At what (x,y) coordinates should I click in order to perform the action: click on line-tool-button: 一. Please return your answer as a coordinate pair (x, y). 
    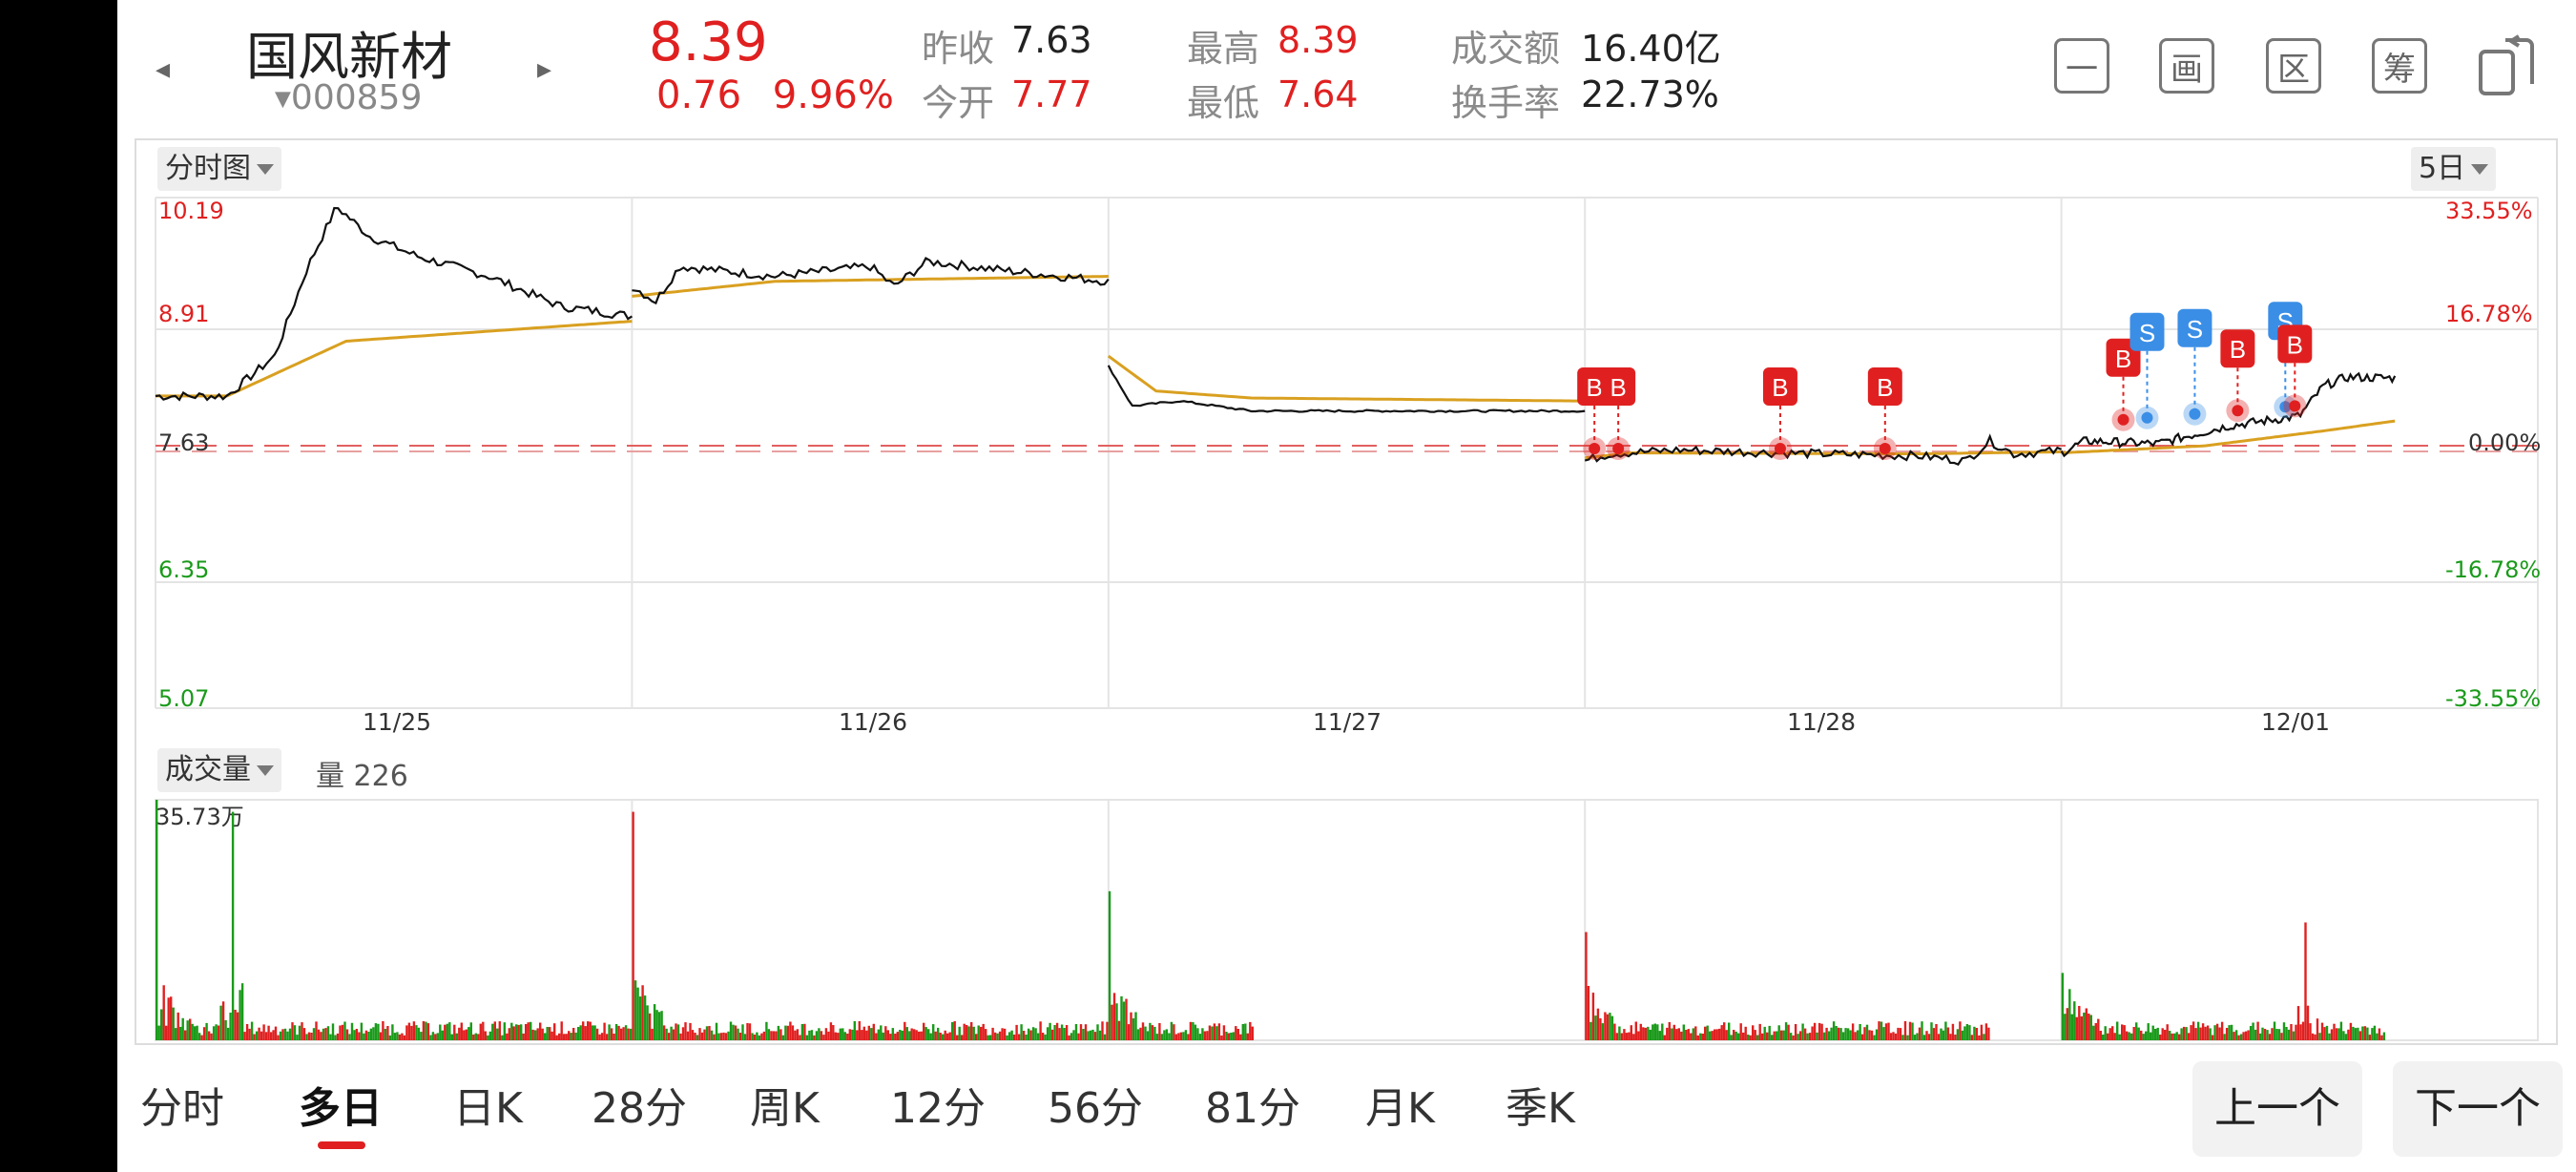
    Looking at the image, I should click on (2081, 66).